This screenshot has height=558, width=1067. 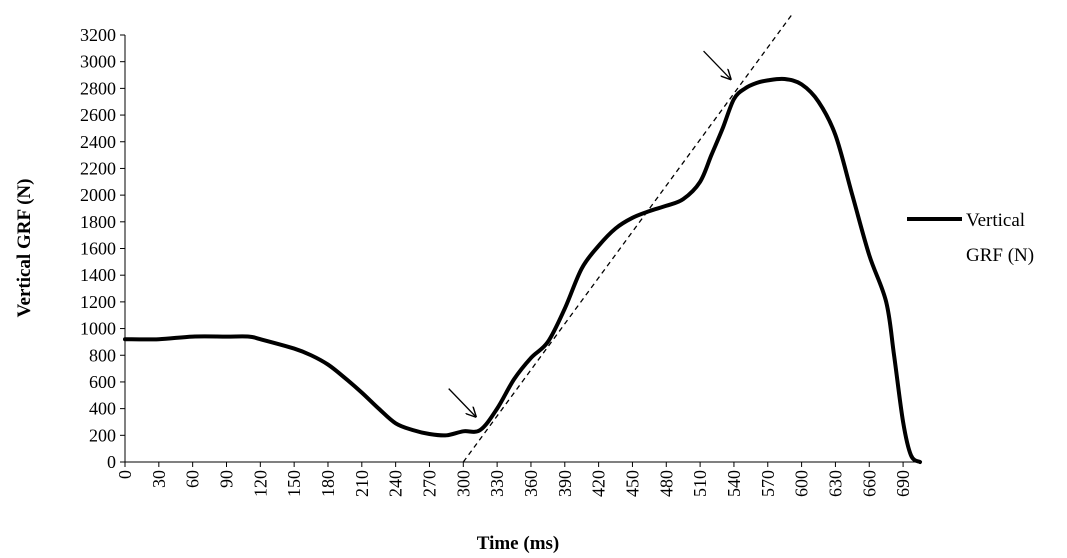 I want to click on y-tick-label: 1800, so click(x=98, y=222).